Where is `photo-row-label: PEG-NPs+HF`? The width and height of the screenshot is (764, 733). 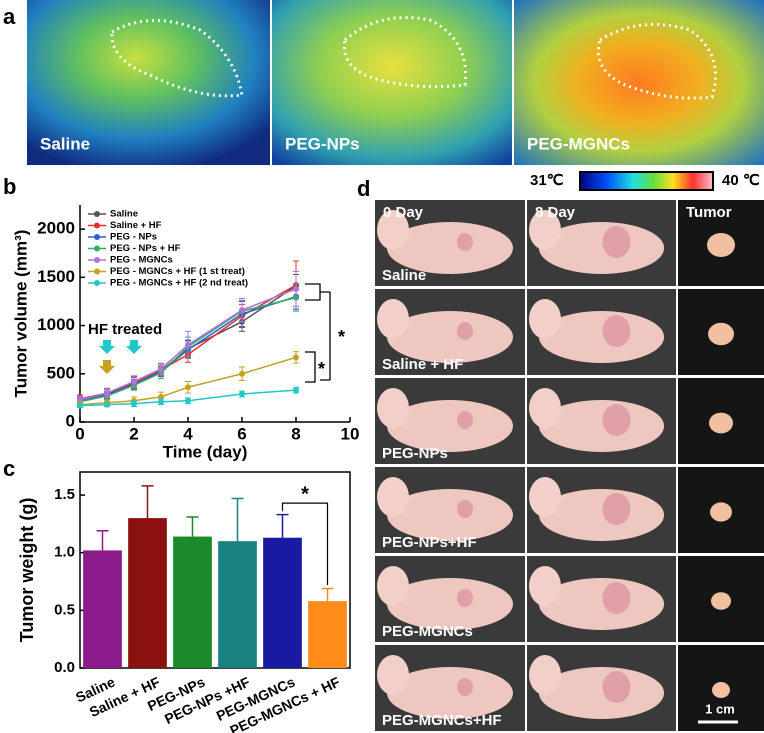
photo-row-label: PEG-NPs+HF is located at coordinates (429, 542).